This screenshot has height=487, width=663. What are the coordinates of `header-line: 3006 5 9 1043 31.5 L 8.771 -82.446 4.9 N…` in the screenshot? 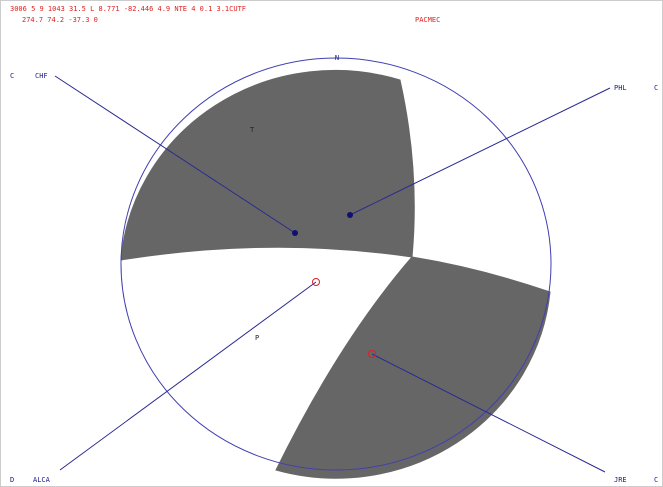 It's located at (128, 9).